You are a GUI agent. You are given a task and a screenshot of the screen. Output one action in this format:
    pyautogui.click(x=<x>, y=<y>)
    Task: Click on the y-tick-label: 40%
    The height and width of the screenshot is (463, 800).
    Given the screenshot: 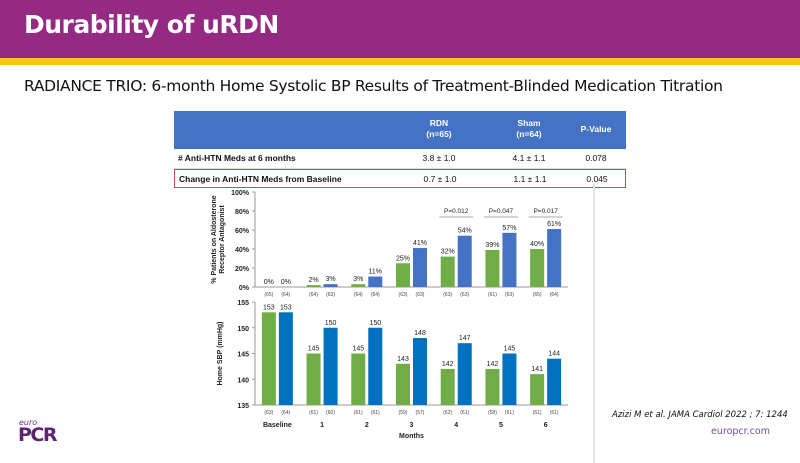 What is the action you would take?
    pyautogui.click(x=242, y=250)
    